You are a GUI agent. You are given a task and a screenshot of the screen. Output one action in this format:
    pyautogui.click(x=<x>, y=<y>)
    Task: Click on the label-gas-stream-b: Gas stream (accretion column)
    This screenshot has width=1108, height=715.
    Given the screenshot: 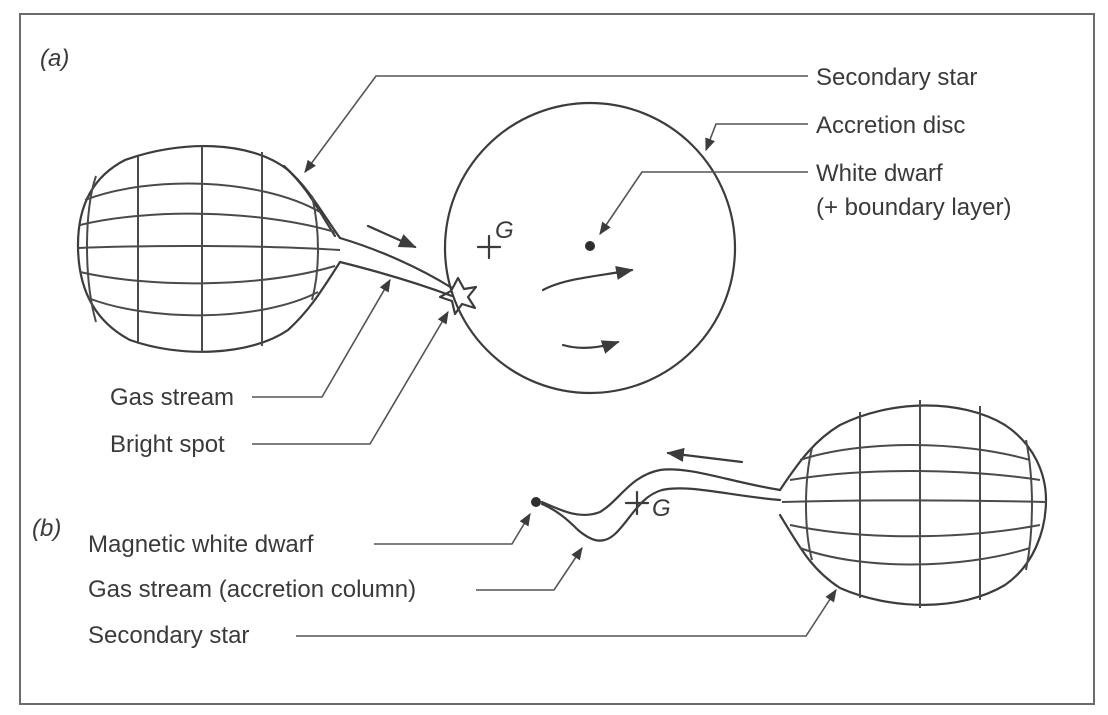 What is the action you would take?
    pyautogui.click(x=252, y=589)
    